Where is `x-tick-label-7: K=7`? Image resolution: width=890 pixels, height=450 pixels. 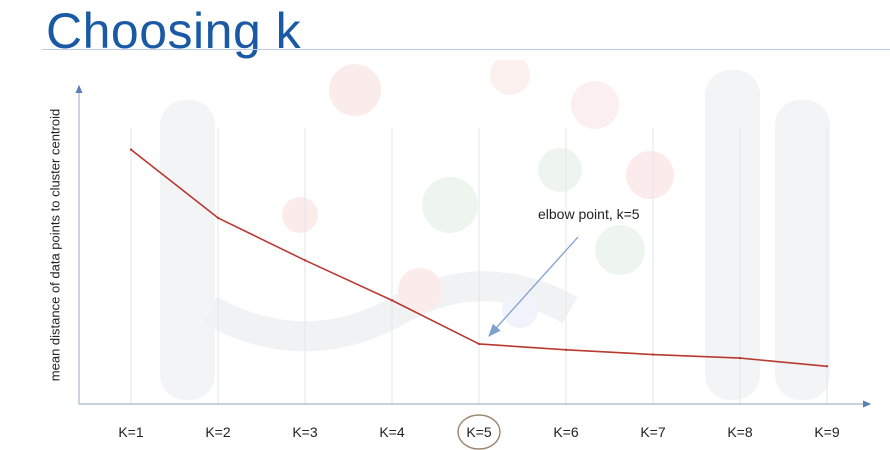
x-tick-label-7: K=7 is located at coordinates (653, 432).